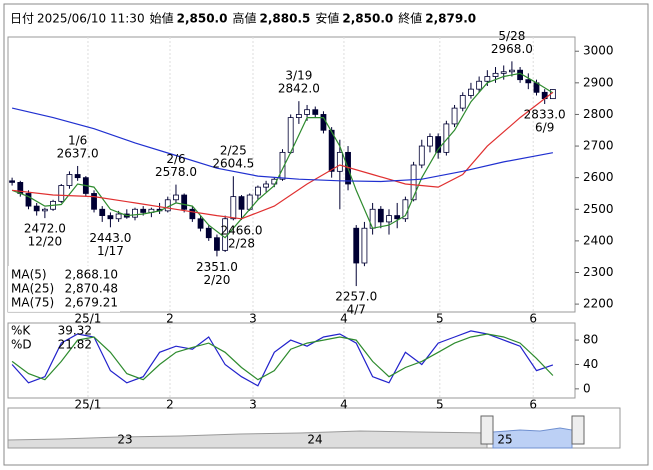 This screenshot has height=470, width=653. What do you see at coordinates (75, 331) in the screenshot?
I see `legend-value: 39.32` at bounding box center [75, 331].